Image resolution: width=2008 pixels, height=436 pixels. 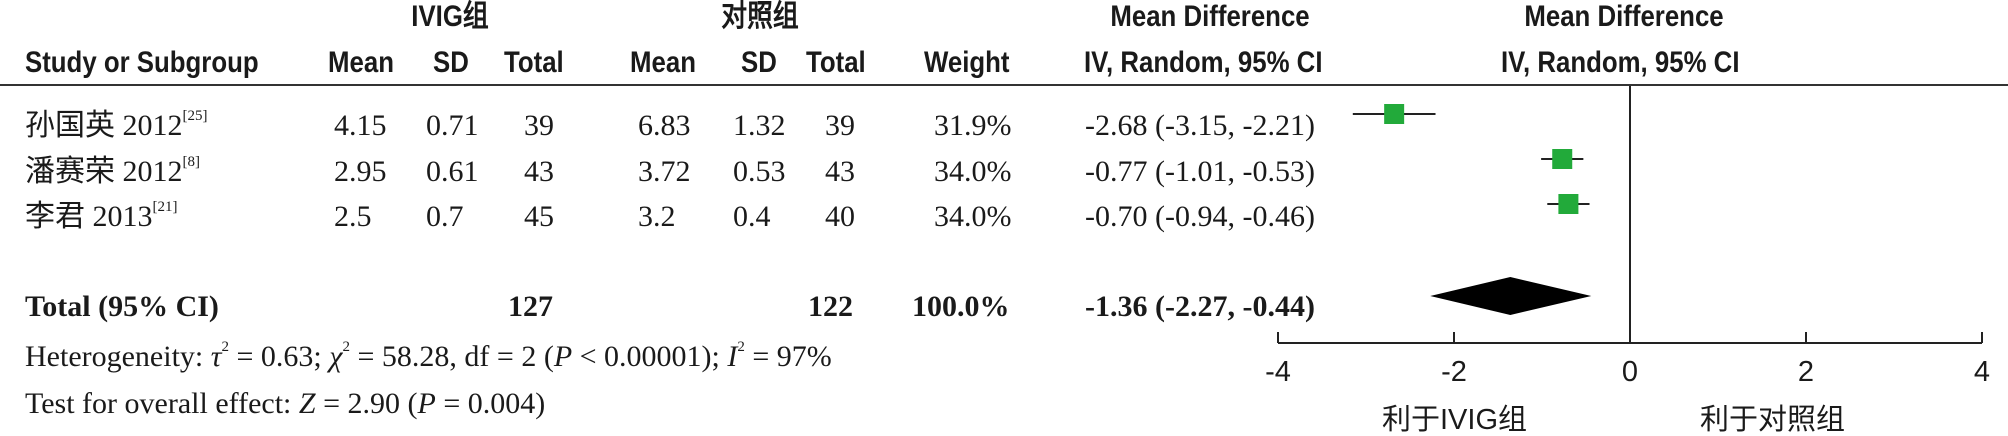 What do you see at coordinates (1455, 420) in the screenshot?
I see `favours-left-label: 利于IVIG组` at bounding box center [1455, 420].